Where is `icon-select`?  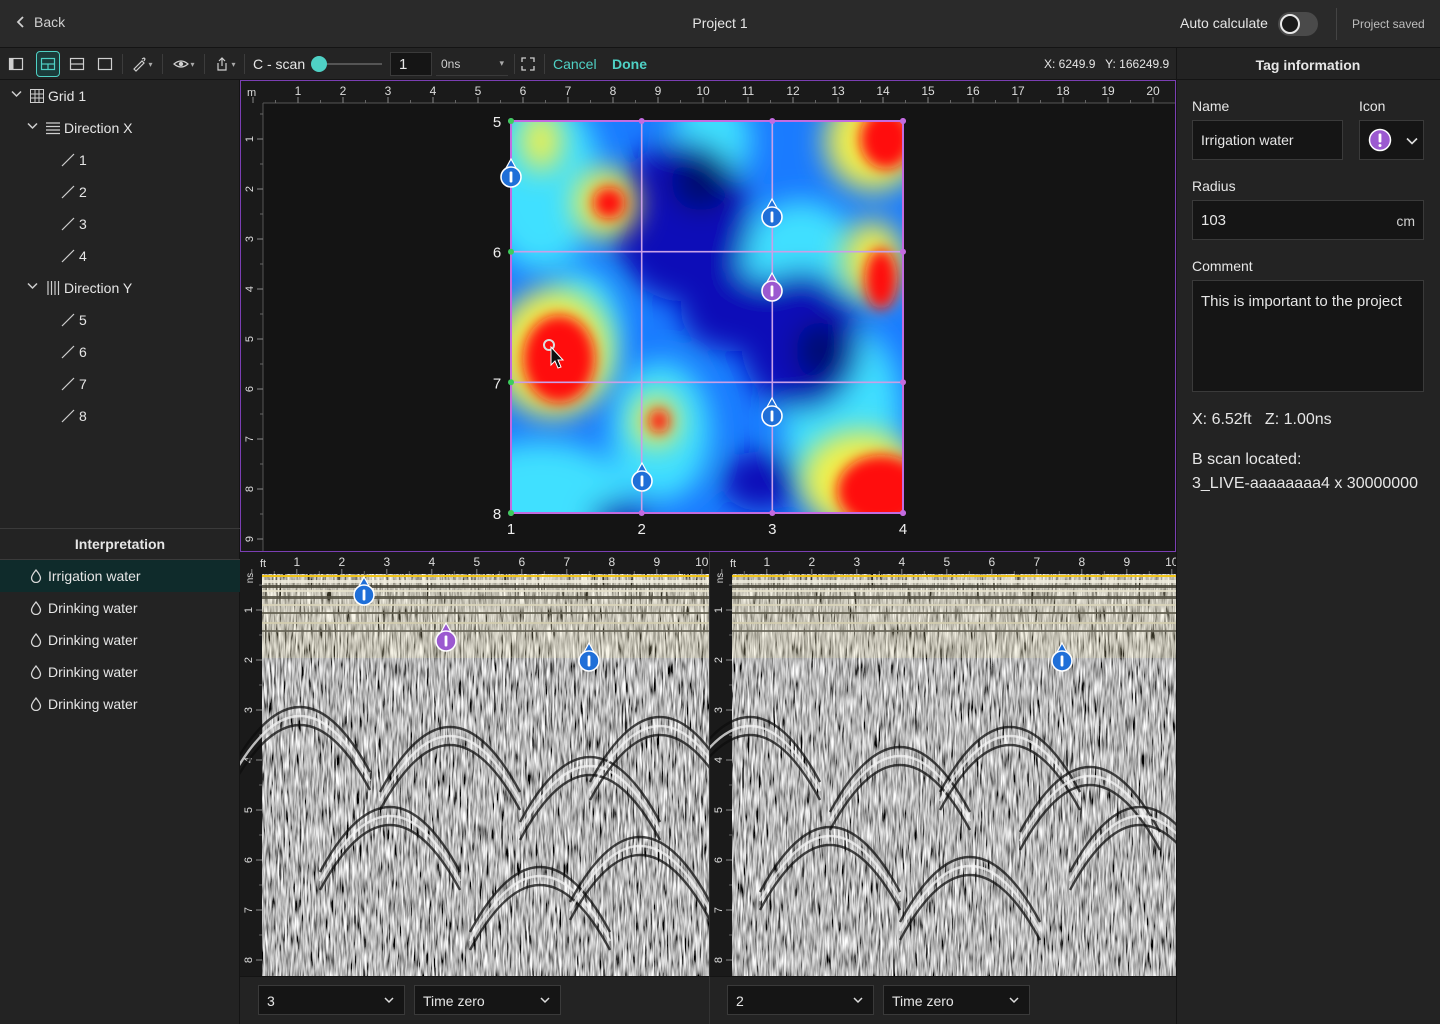 icon-select is located at coordinates (1391, 140).